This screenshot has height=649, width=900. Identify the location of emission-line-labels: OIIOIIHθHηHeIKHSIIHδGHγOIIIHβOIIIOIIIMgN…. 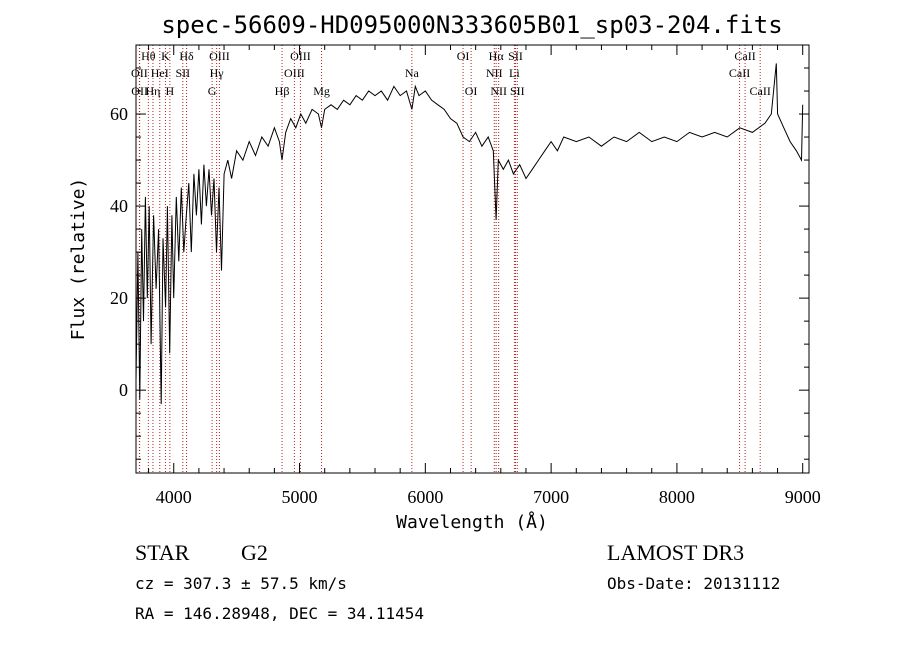
(451, 73).